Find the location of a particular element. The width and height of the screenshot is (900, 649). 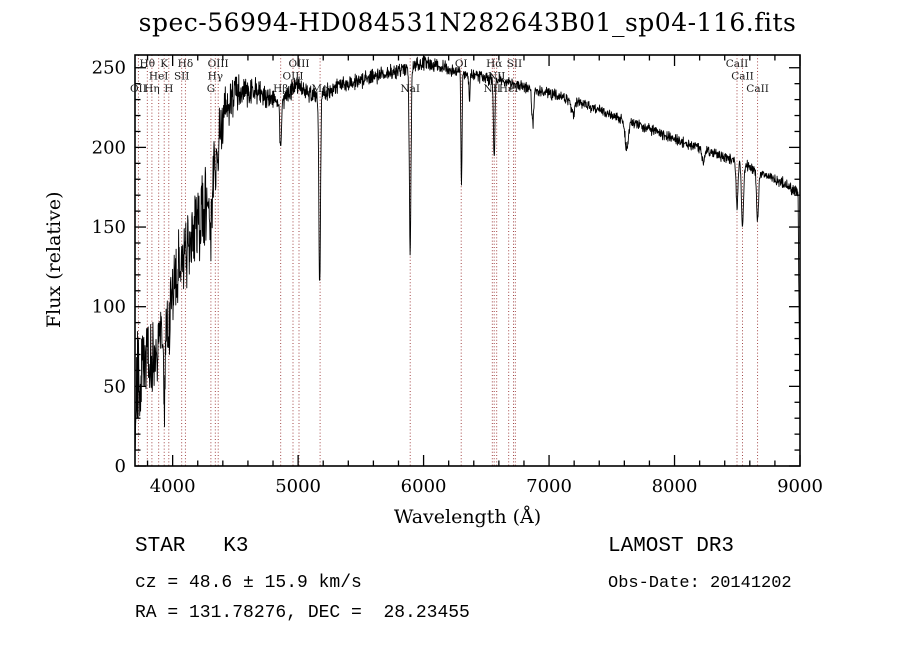

y-tick-label: 150 is located at coordinates (109, 227).